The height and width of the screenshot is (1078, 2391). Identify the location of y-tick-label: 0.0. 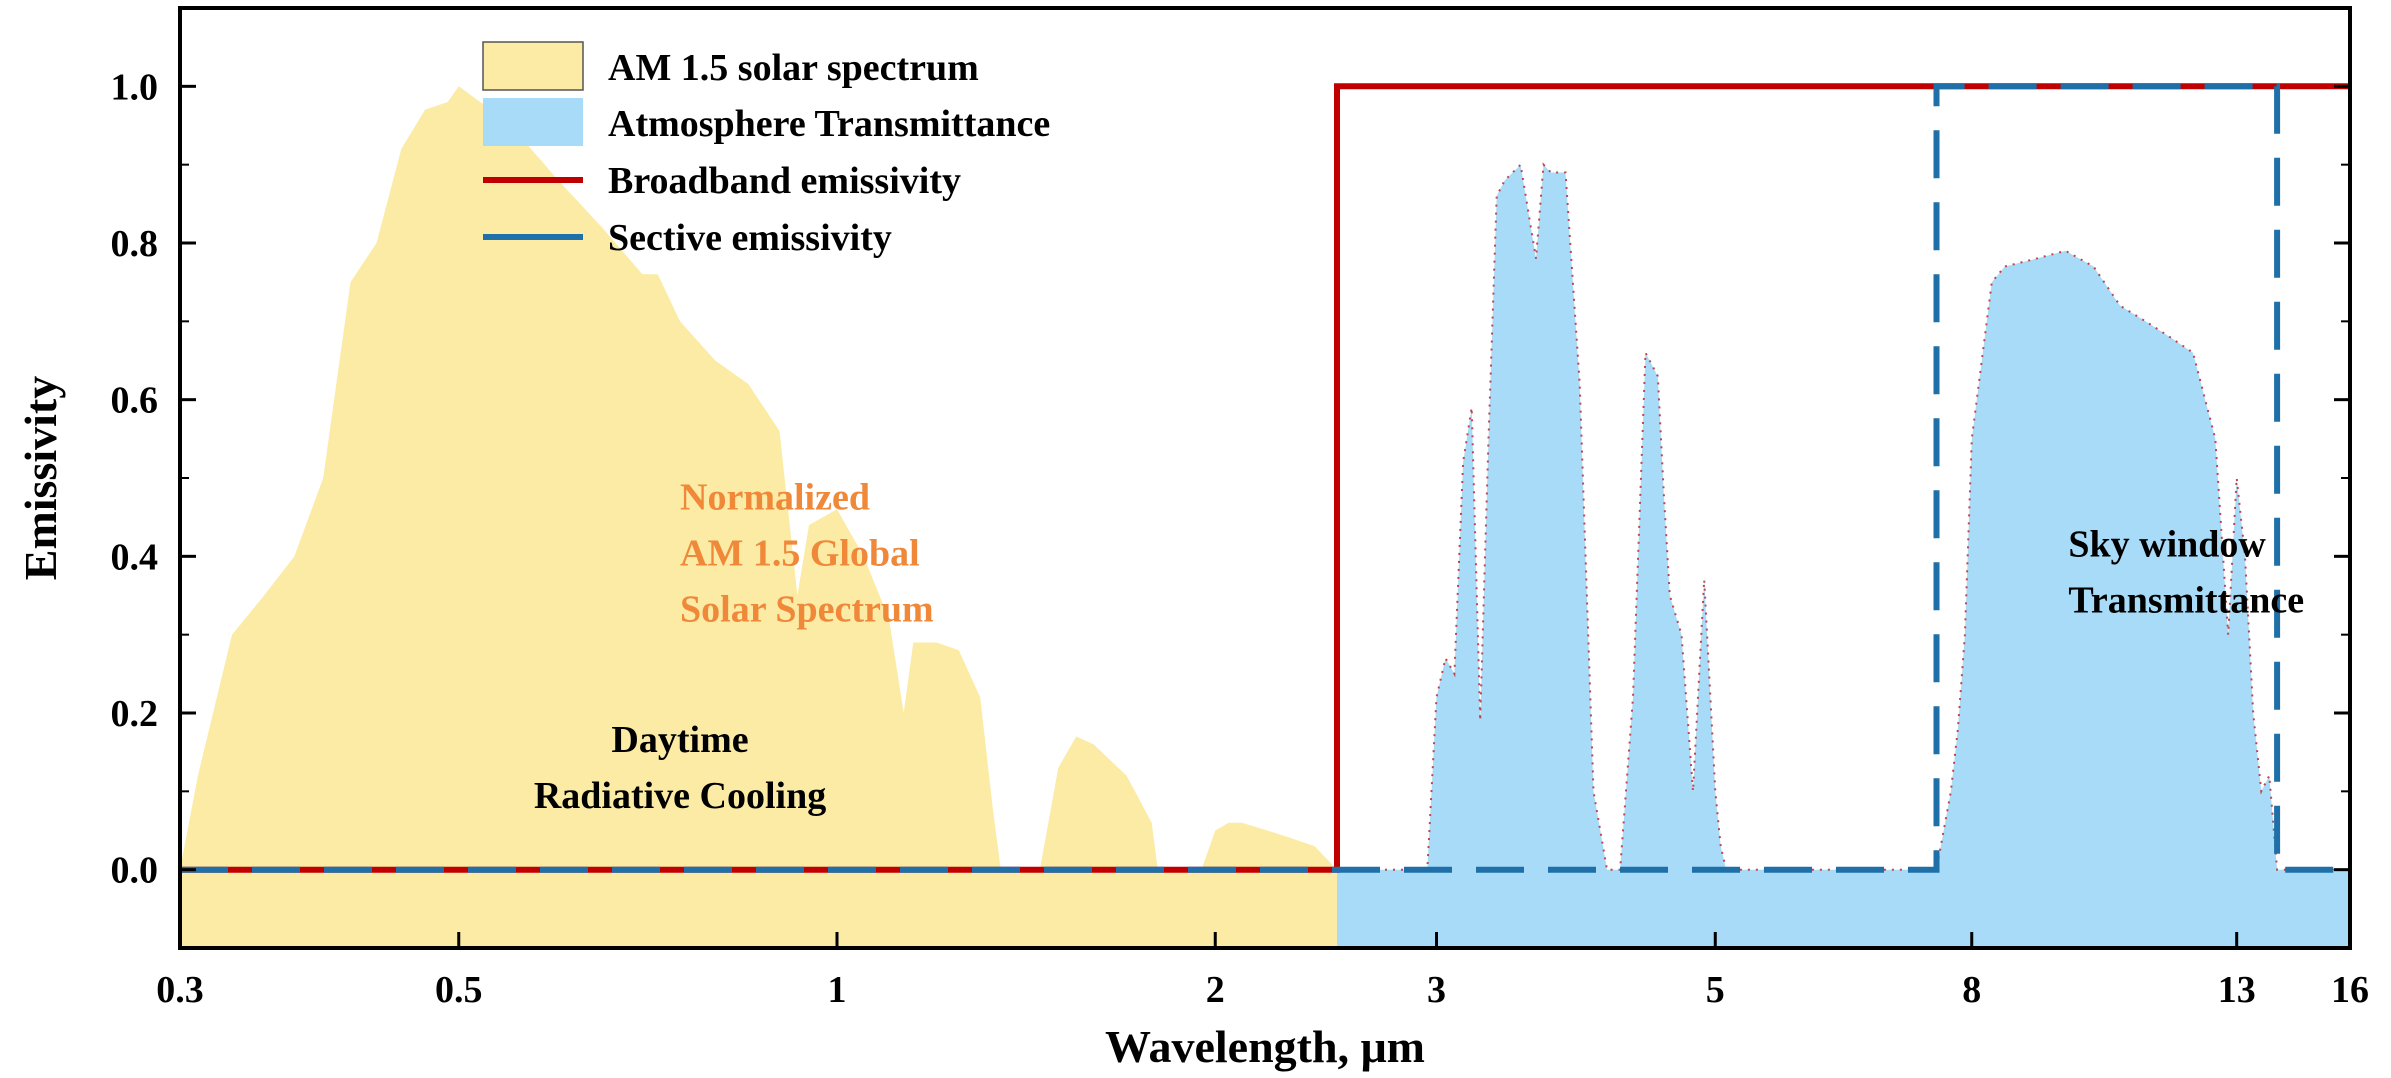
(135, 871).